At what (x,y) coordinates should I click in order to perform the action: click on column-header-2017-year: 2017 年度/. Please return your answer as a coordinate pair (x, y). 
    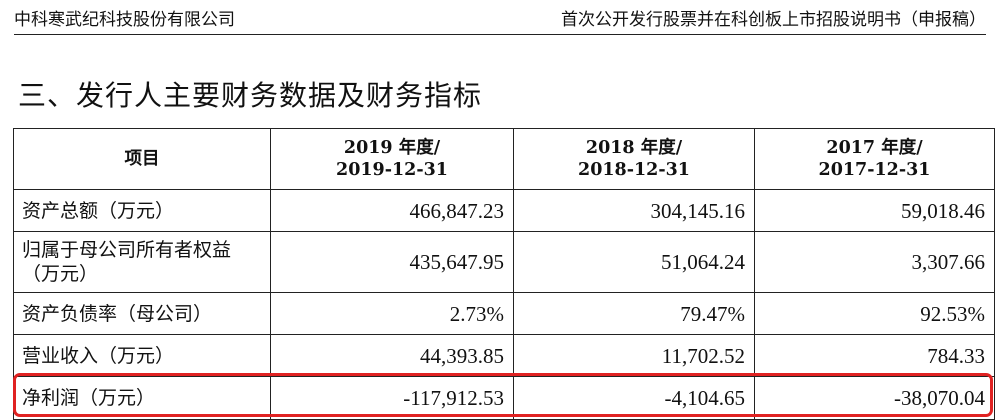
    Looking at the image, I should click on (874, 148).